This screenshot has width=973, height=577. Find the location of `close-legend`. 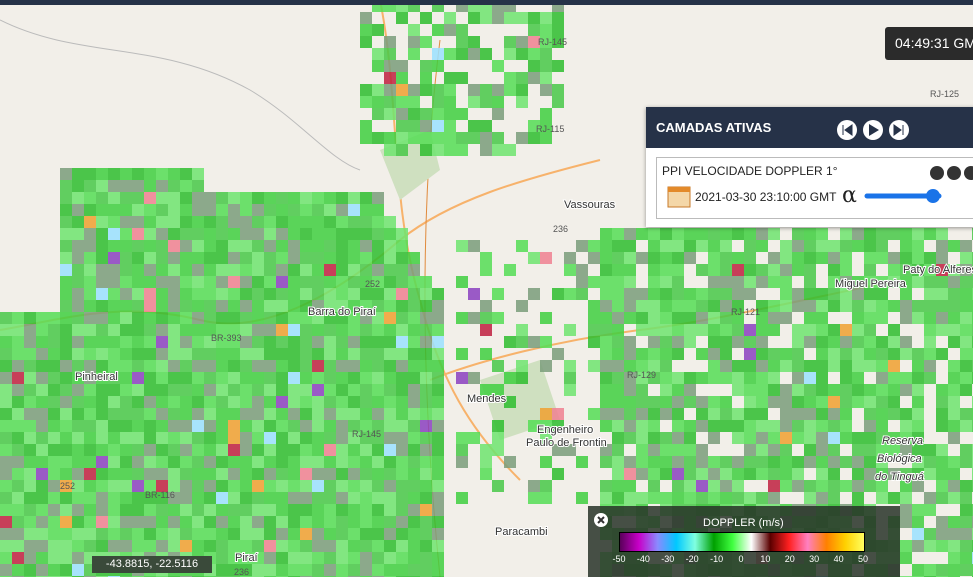

close-legend is located at coordinates (601, 520).